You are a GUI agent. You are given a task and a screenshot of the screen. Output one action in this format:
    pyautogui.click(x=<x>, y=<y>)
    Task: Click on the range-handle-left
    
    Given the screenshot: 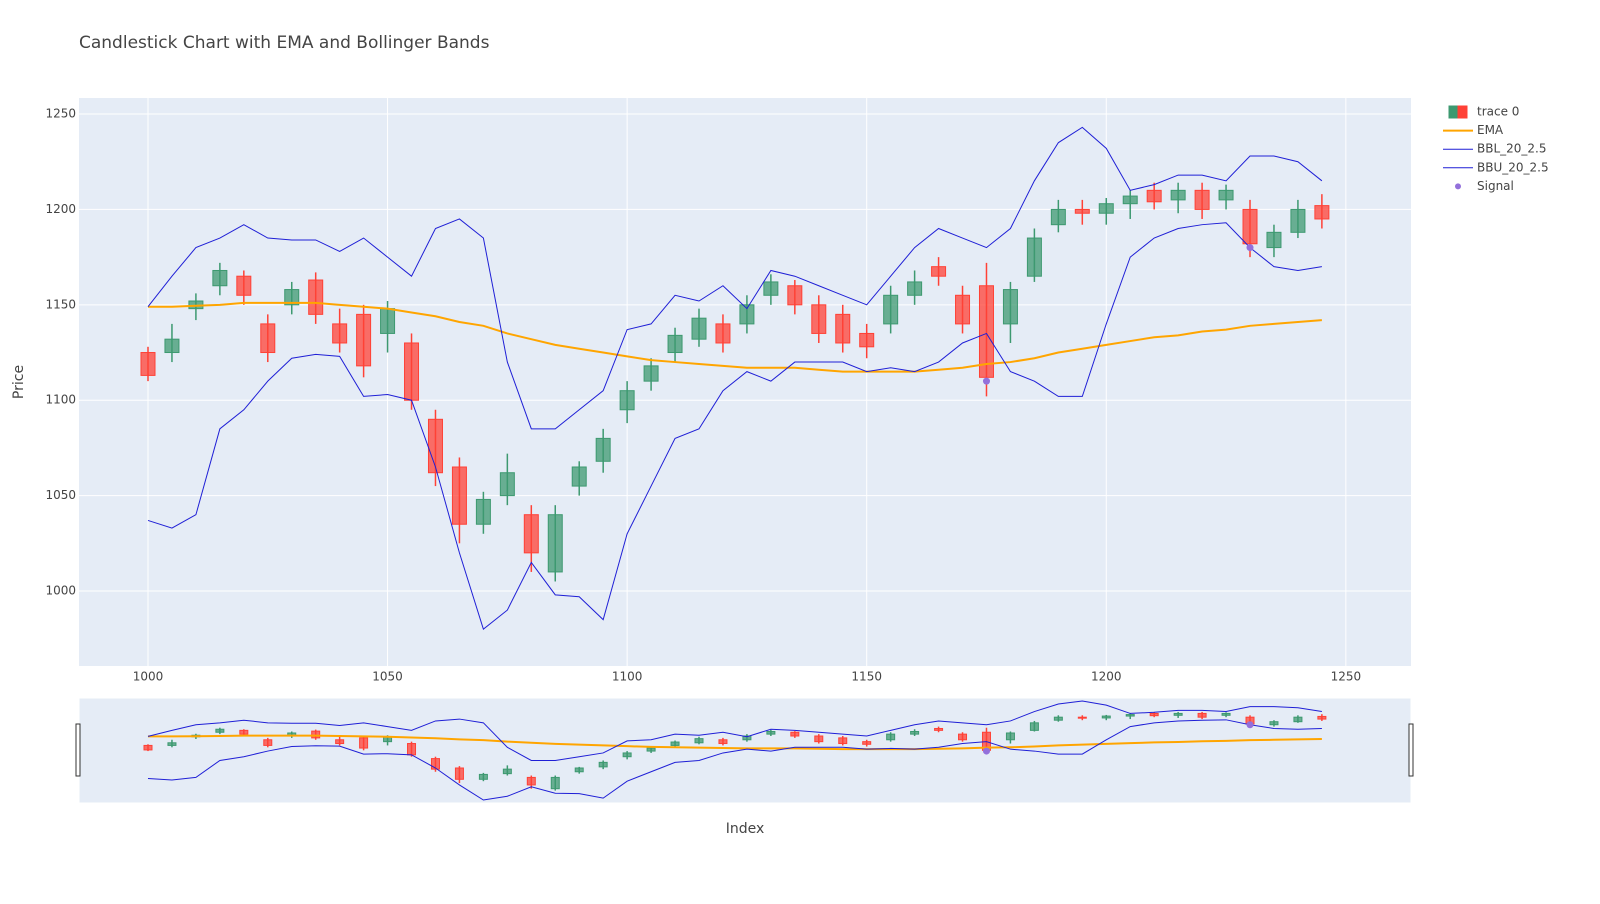 What is the action you would take?
    pyautogui.click(x=78, y=750)
    